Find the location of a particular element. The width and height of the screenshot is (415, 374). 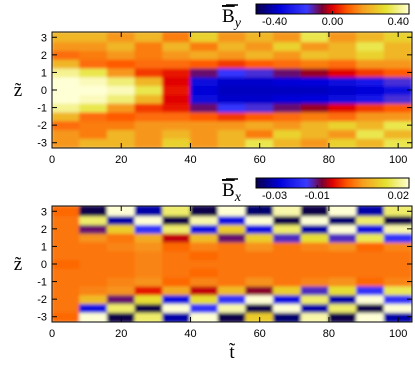

colorbar-tick-label: 0.00 is located at coordinates (332, 22).